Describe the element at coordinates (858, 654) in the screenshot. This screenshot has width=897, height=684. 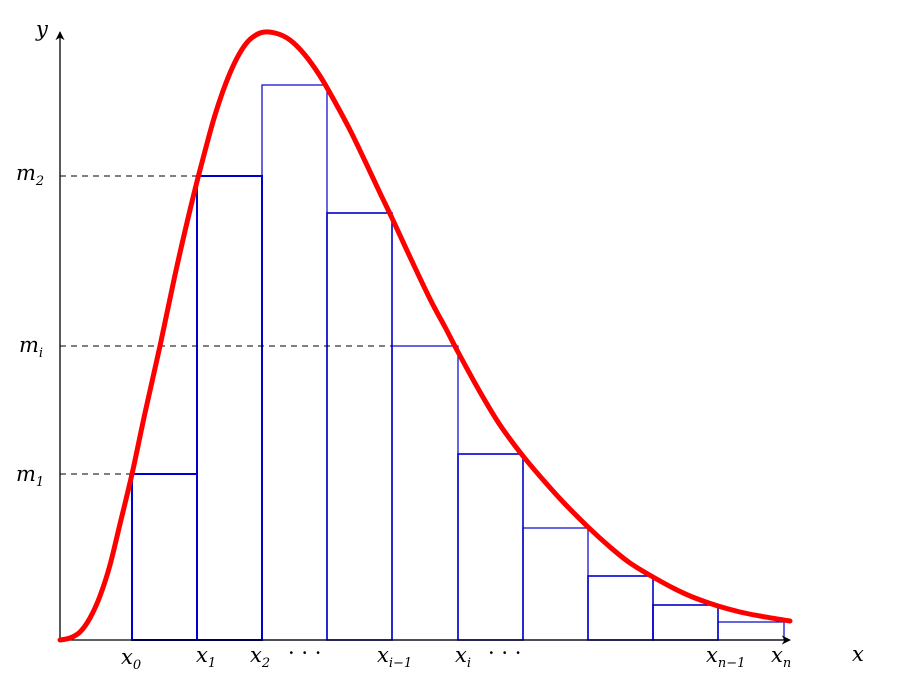
I see `x-axis-label: x` at that location.